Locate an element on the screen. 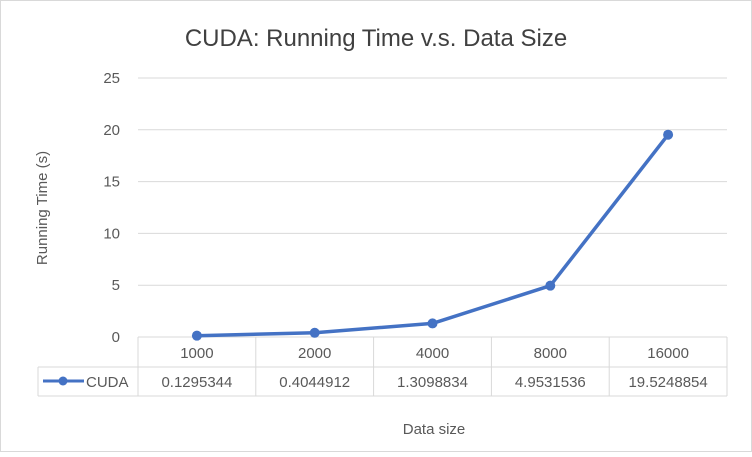 This screenshot has height=457, width=752. data-table-value: 0.4044912 is located at coordinates (314, 382).